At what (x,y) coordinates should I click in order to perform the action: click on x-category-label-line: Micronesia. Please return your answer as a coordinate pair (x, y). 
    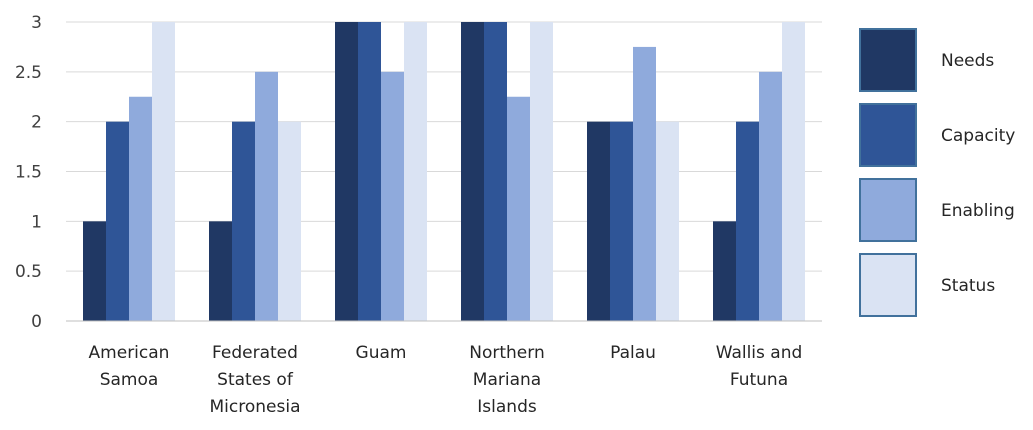
    Looking at the image, I should click on (255, 407).